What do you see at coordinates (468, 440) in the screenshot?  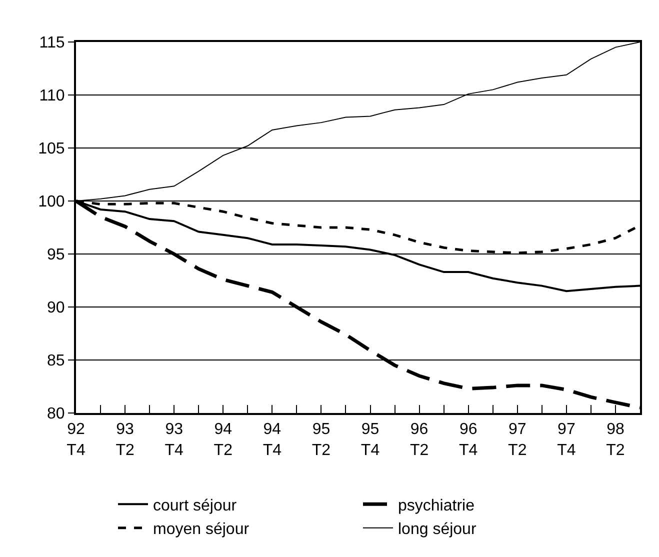 I see `x-tick-label: 96 T4` at bounding box center [468, 440].